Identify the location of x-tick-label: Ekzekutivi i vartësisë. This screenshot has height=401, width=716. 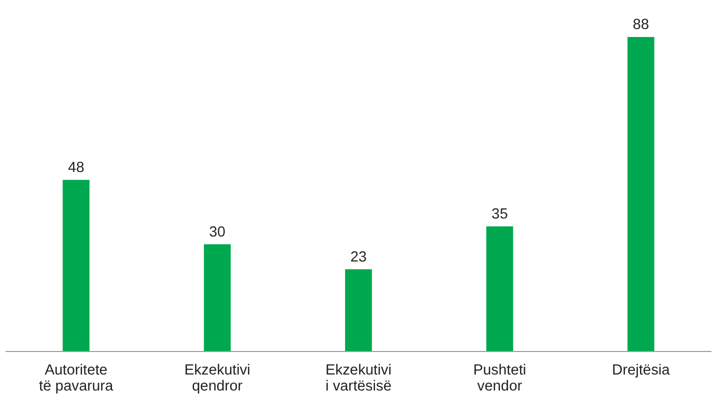
(359, 378).